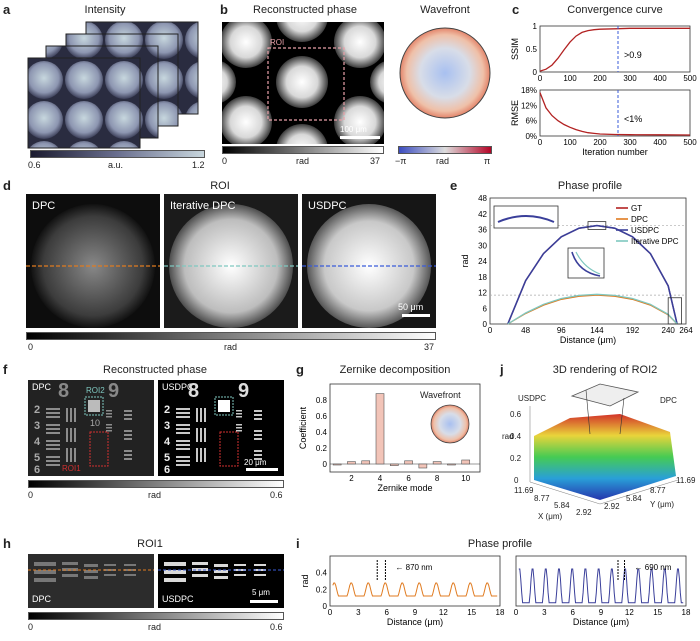 Image resolution: width=700 pixels, height=641 pixels. Describe the element at coordinates (303, 83) in the screenshot. I see `reconstructed-phase-image: ROI 100 μm` at that location.